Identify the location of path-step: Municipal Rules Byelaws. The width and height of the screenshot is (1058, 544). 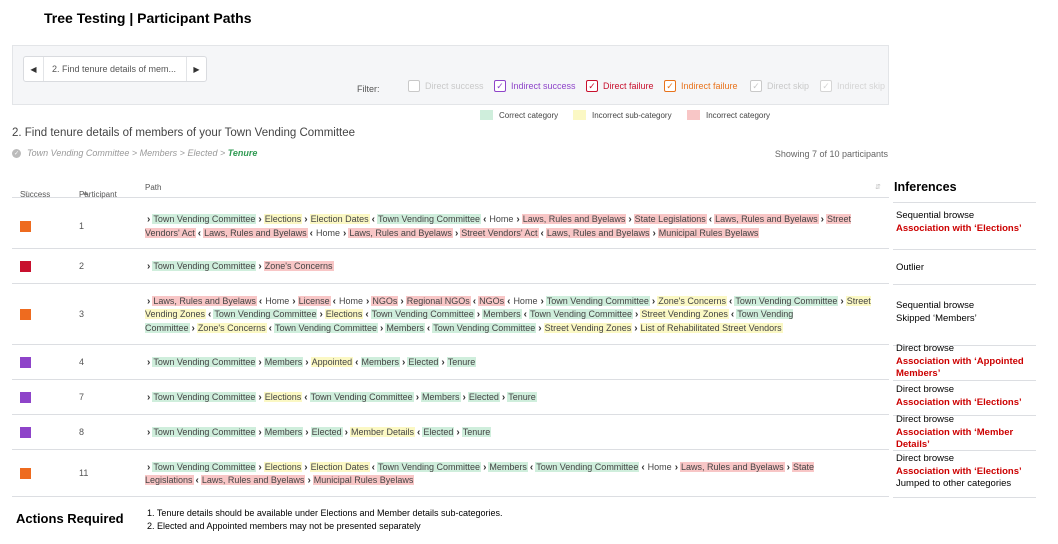
(363, 480).